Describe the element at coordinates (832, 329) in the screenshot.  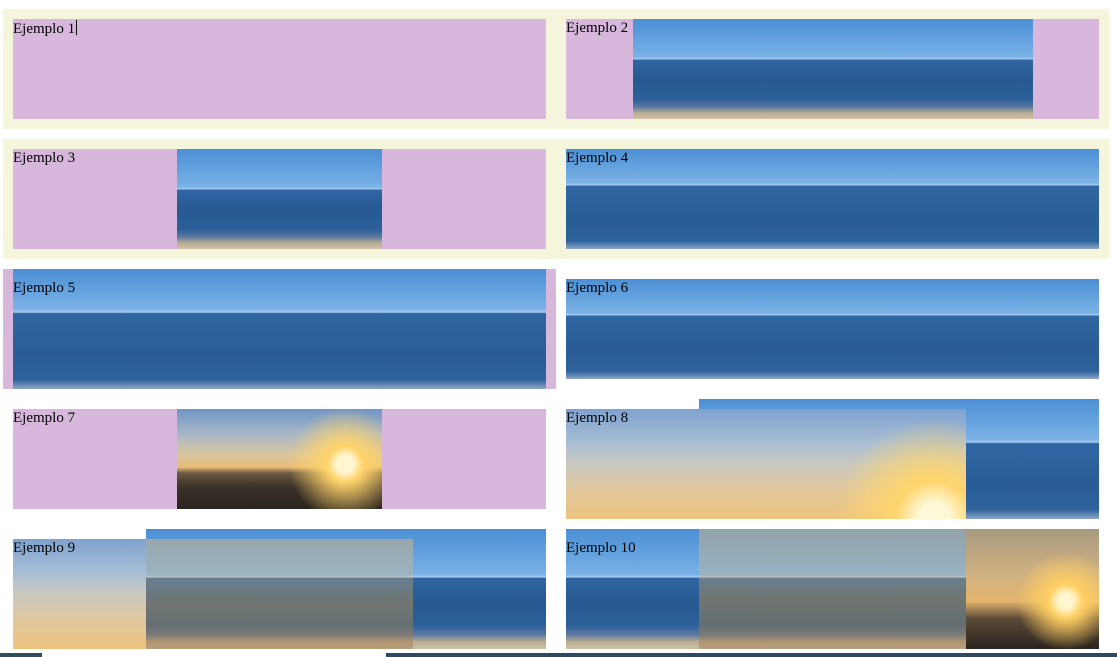
I see `example-box-6: Ejemplo 6` at that location.